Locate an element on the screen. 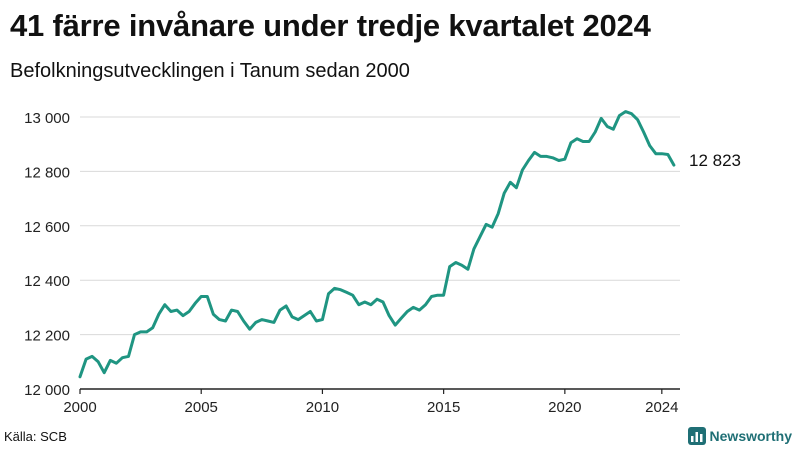  y-tick-label: 13 000 is located at coordinates (47, 118).